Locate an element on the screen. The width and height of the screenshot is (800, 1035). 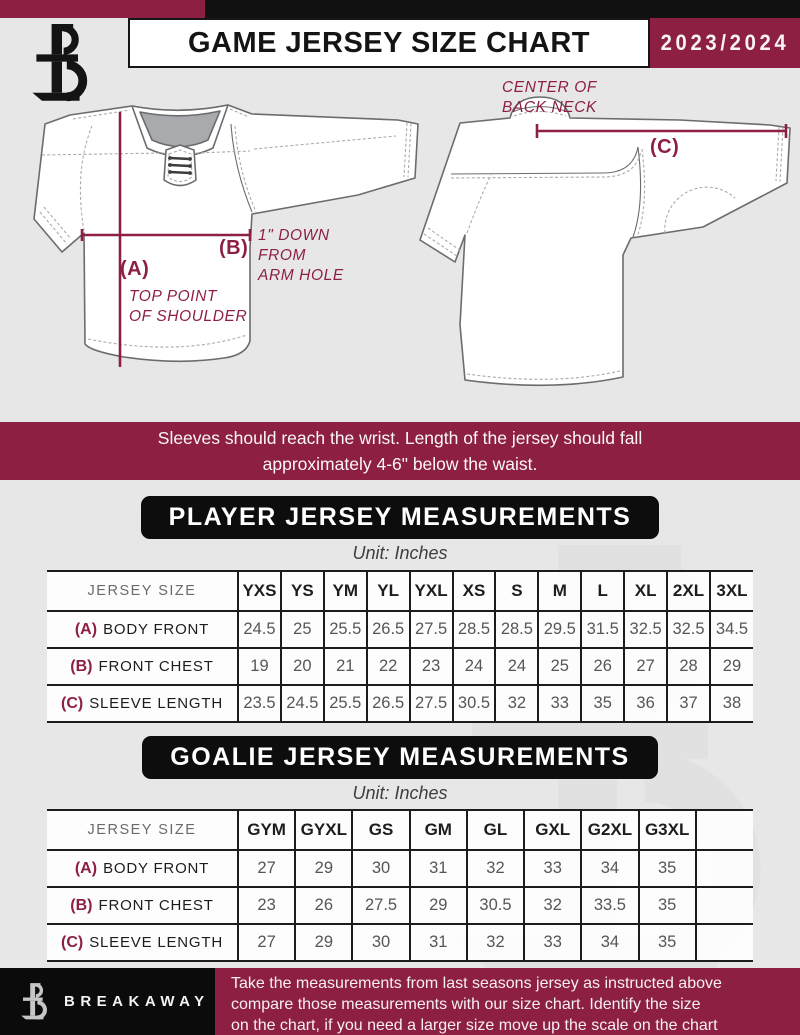
size-column-header: 2XL is located at coordinates (688, 591).